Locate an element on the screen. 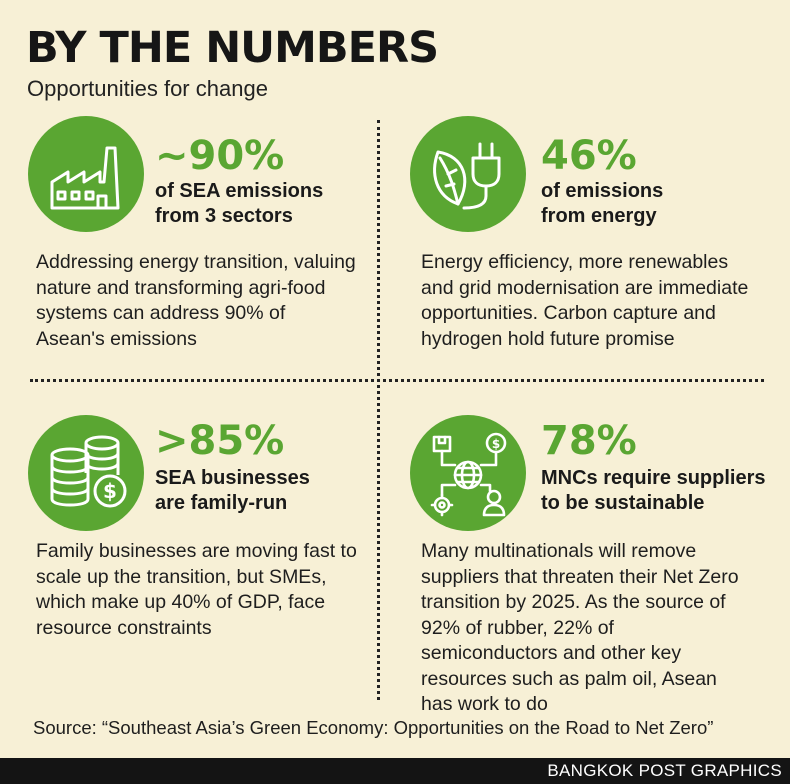 The height and width of the screenshot is (784, 790). factory-icon is located at coordinates (86, 174).